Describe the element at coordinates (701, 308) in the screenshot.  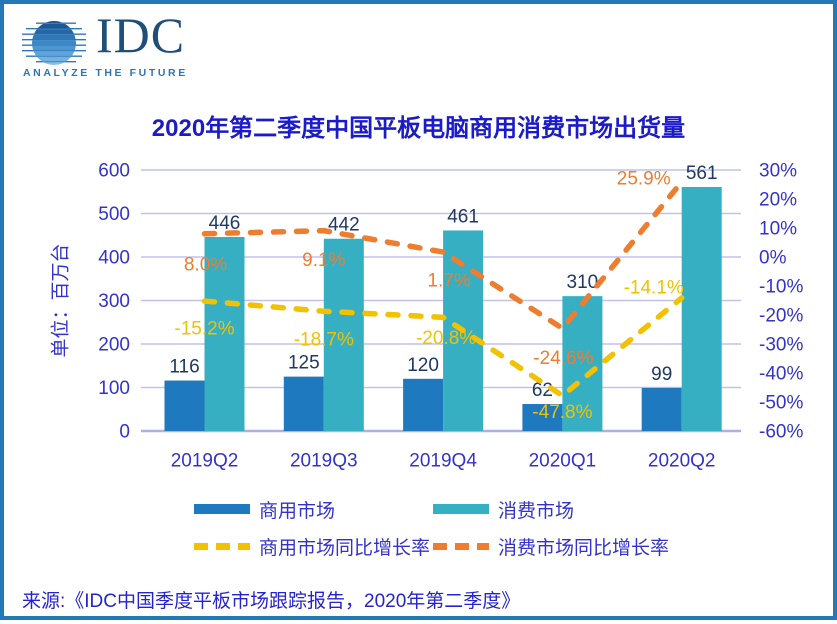
I see `bar-consumer-2020Q2` at that location.